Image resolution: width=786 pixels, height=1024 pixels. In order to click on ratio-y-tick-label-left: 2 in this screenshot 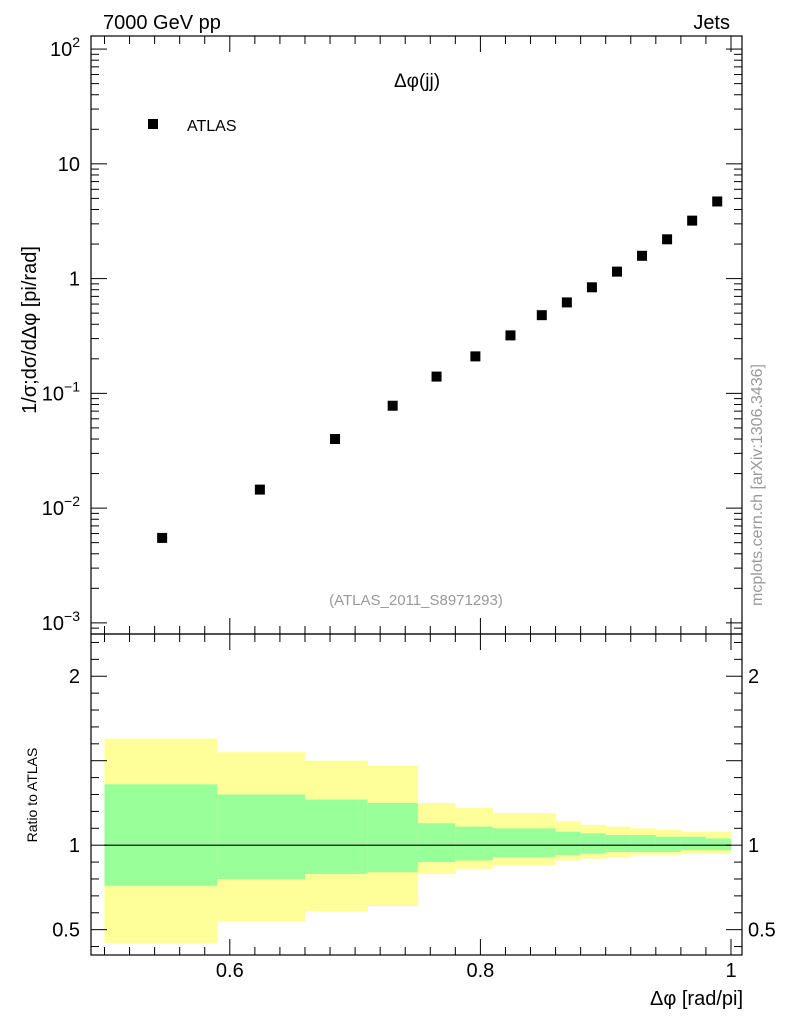, I will do `click(74, 677)`.